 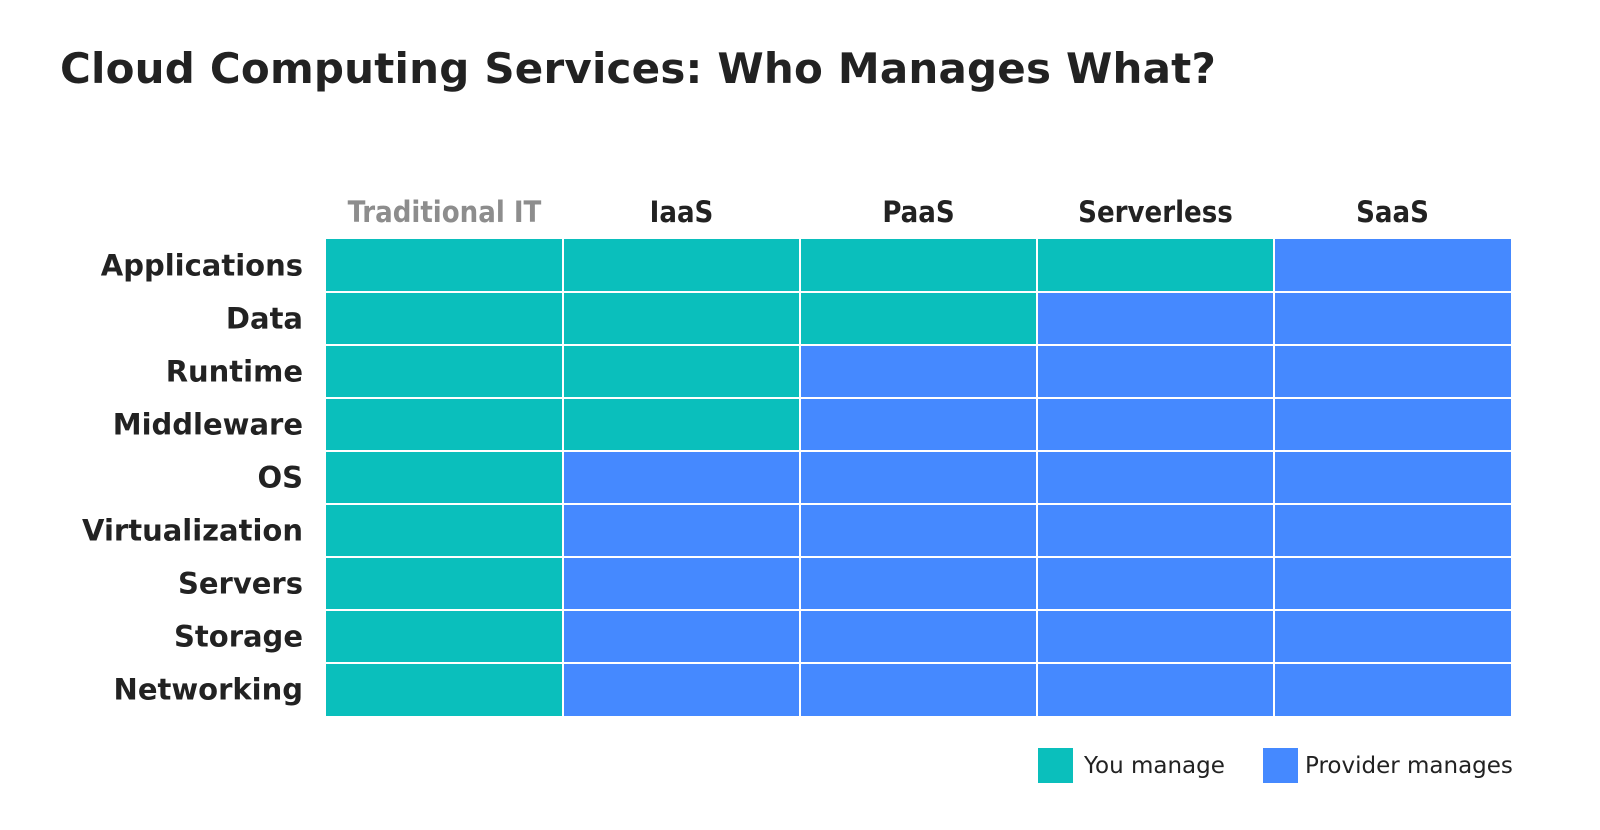 I want to click on column-header-serverless: Serverless, so click(x=1155, y=212).